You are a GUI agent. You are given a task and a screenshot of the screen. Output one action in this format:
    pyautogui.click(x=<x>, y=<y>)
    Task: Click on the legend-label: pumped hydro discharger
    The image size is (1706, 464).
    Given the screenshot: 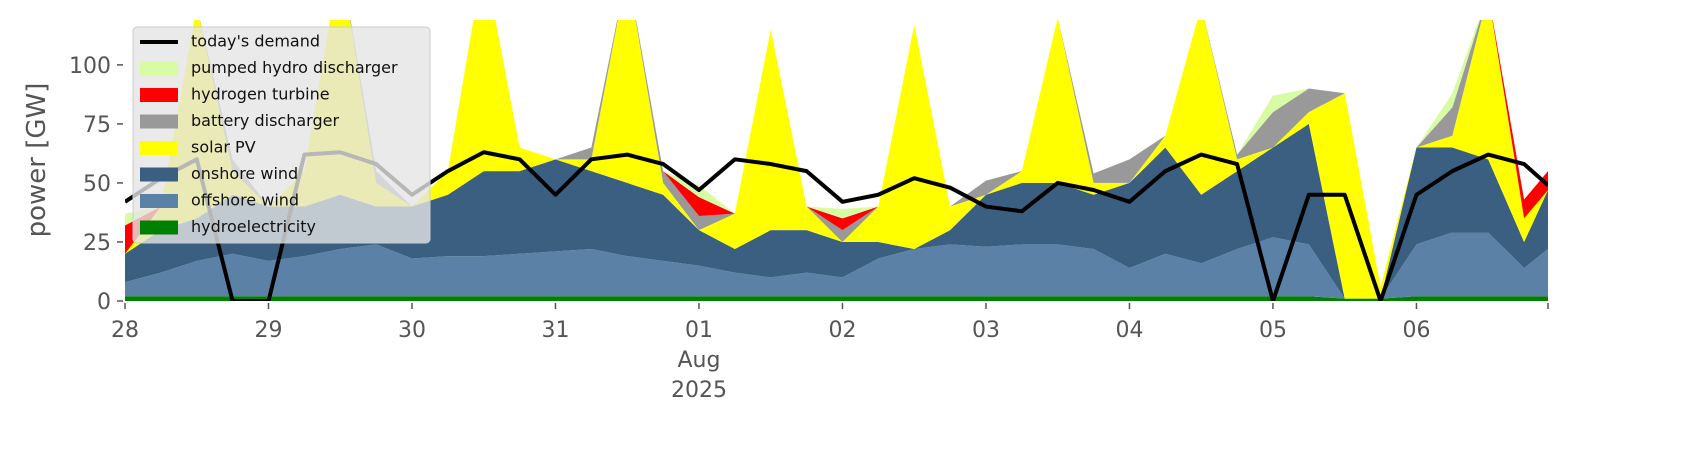 What is the action you would take?
    pyautogui.click(x=294, y=67)
    